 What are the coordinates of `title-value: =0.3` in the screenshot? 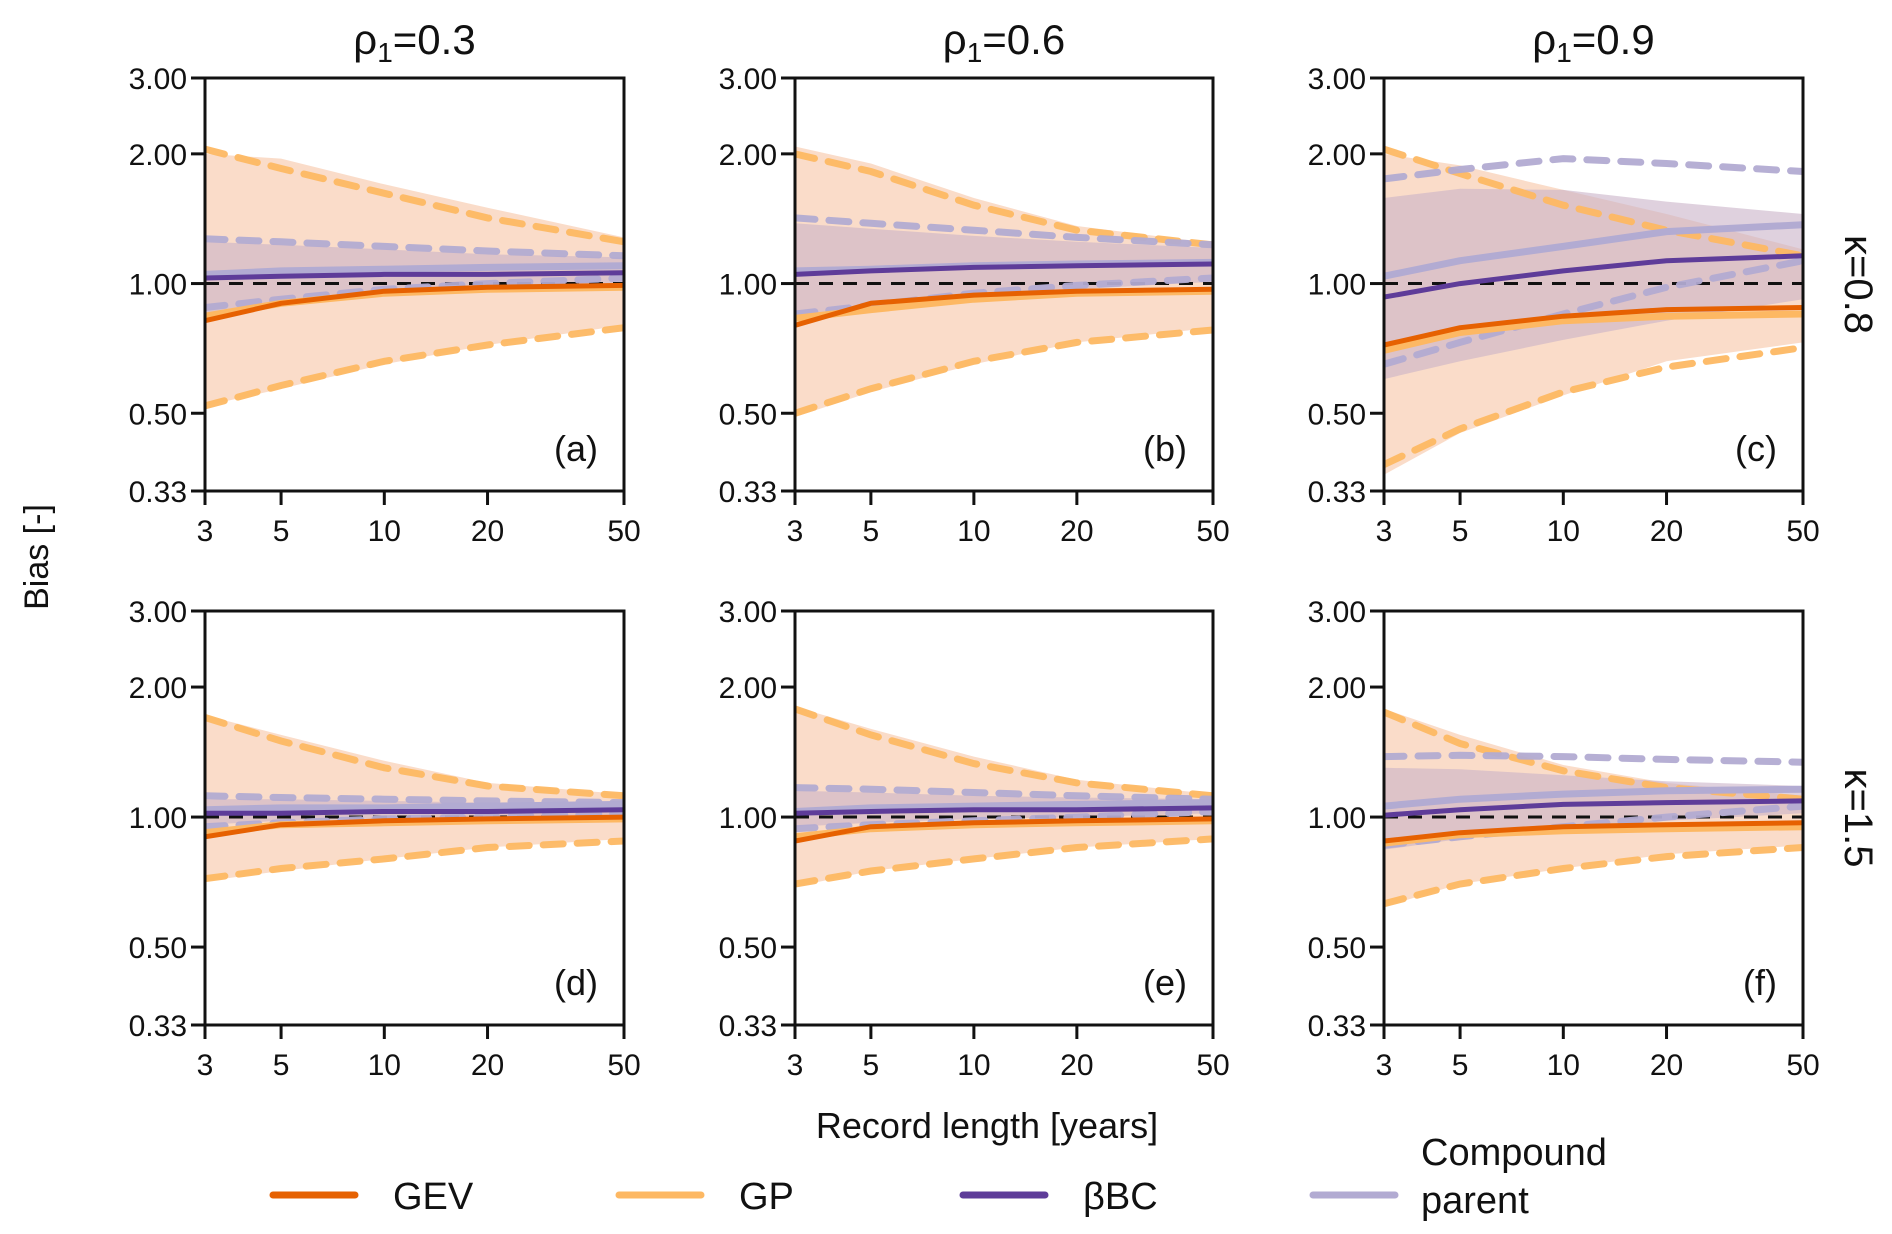 It's located at (434, 39).